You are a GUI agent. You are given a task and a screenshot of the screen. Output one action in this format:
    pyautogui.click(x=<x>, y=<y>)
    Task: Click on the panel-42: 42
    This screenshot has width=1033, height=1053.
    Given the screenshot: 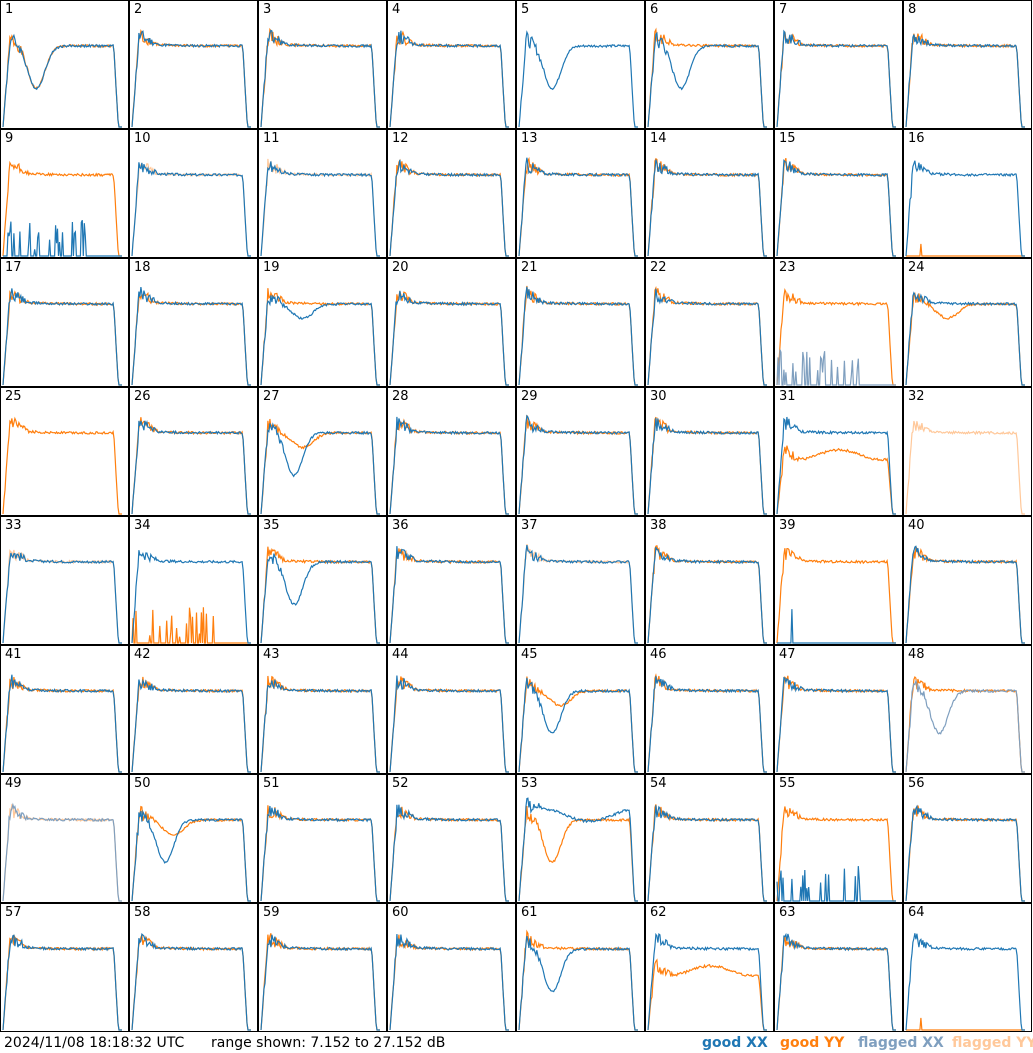 What is the action you would take?
    pyautogui.click(x=193, y=709)
    